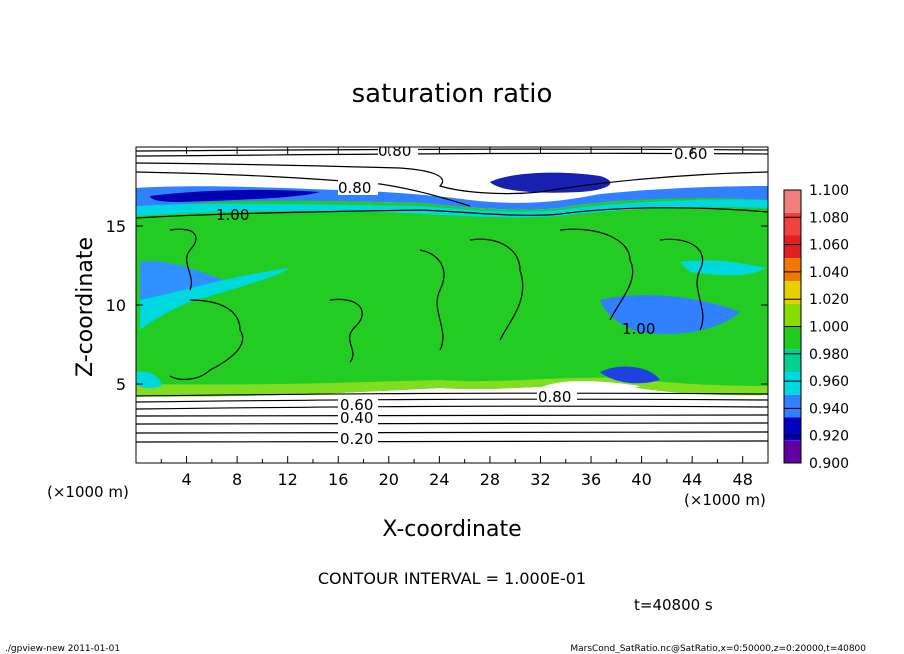 This screenshot has width=904, height=654. What do you see at coordinates (591, 479) in the screenshot?
I see `x-tick-label: 36` at bounding box center [591, 479].